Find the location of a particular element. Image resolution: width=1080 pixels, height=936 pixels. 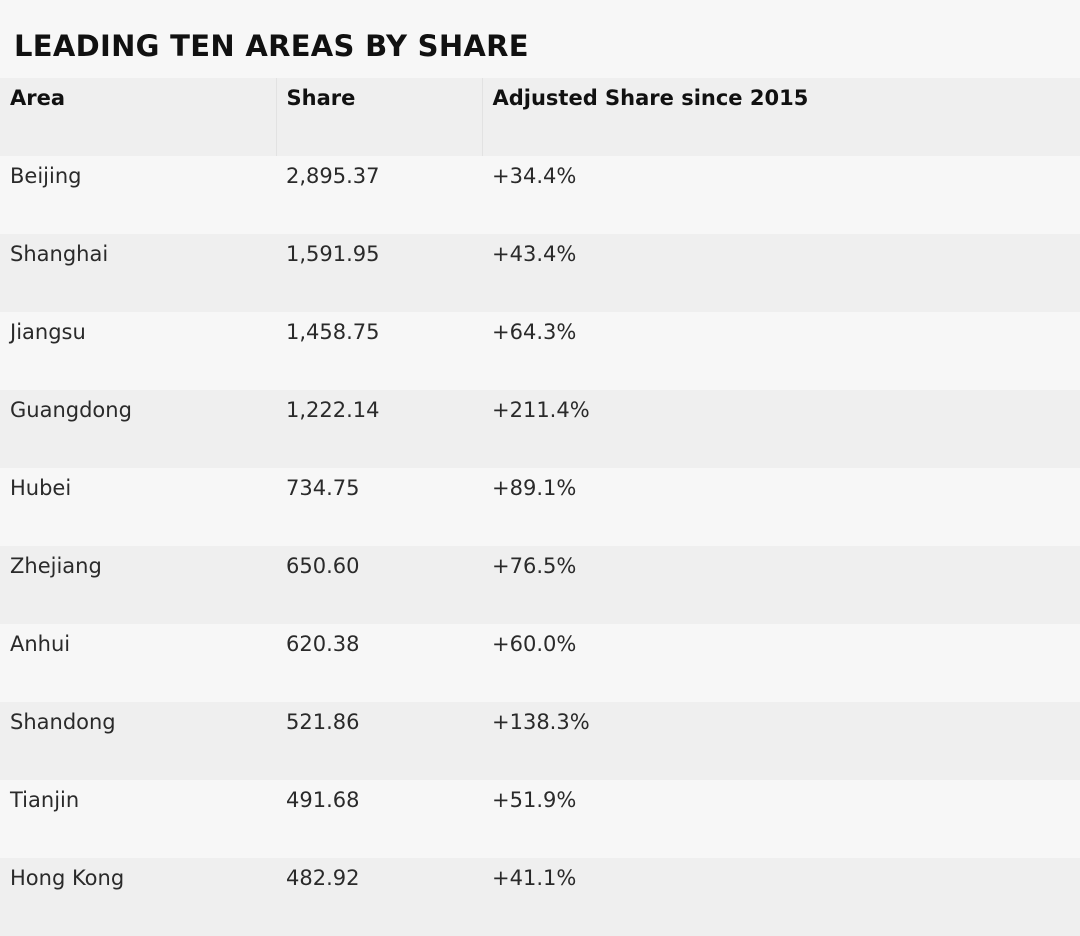

cell-share: 1,222.14 is located at coordinates (379, 429).